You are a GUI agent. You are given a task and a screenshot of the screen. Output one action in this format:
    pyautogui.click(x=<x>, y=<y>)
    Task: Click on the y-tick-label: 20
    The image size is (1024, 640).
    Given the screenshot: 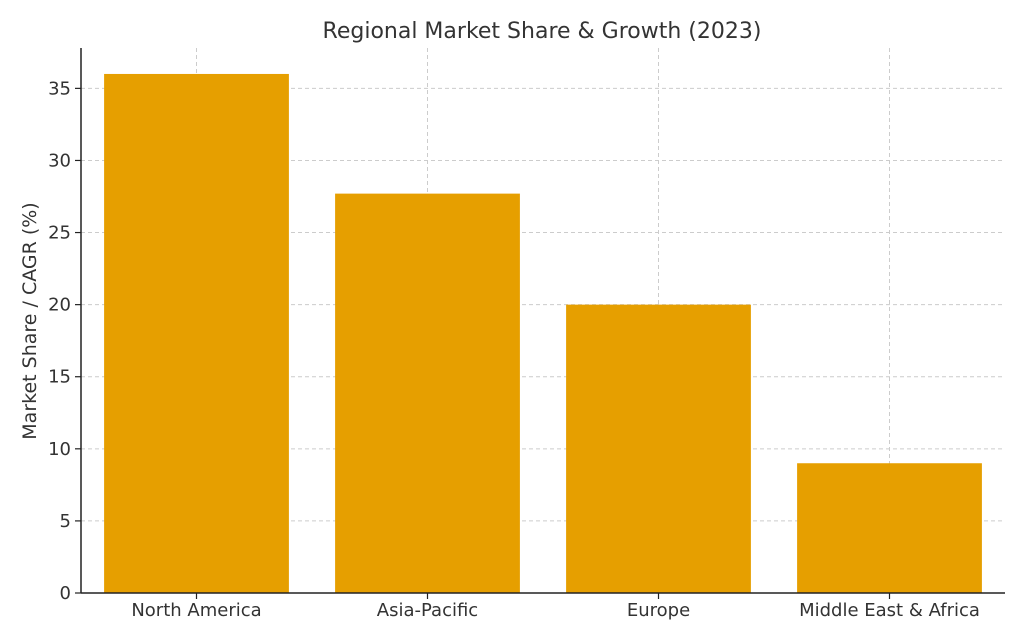 What is the action you would take?
    pyautogui.click(x=59, y=305)
    